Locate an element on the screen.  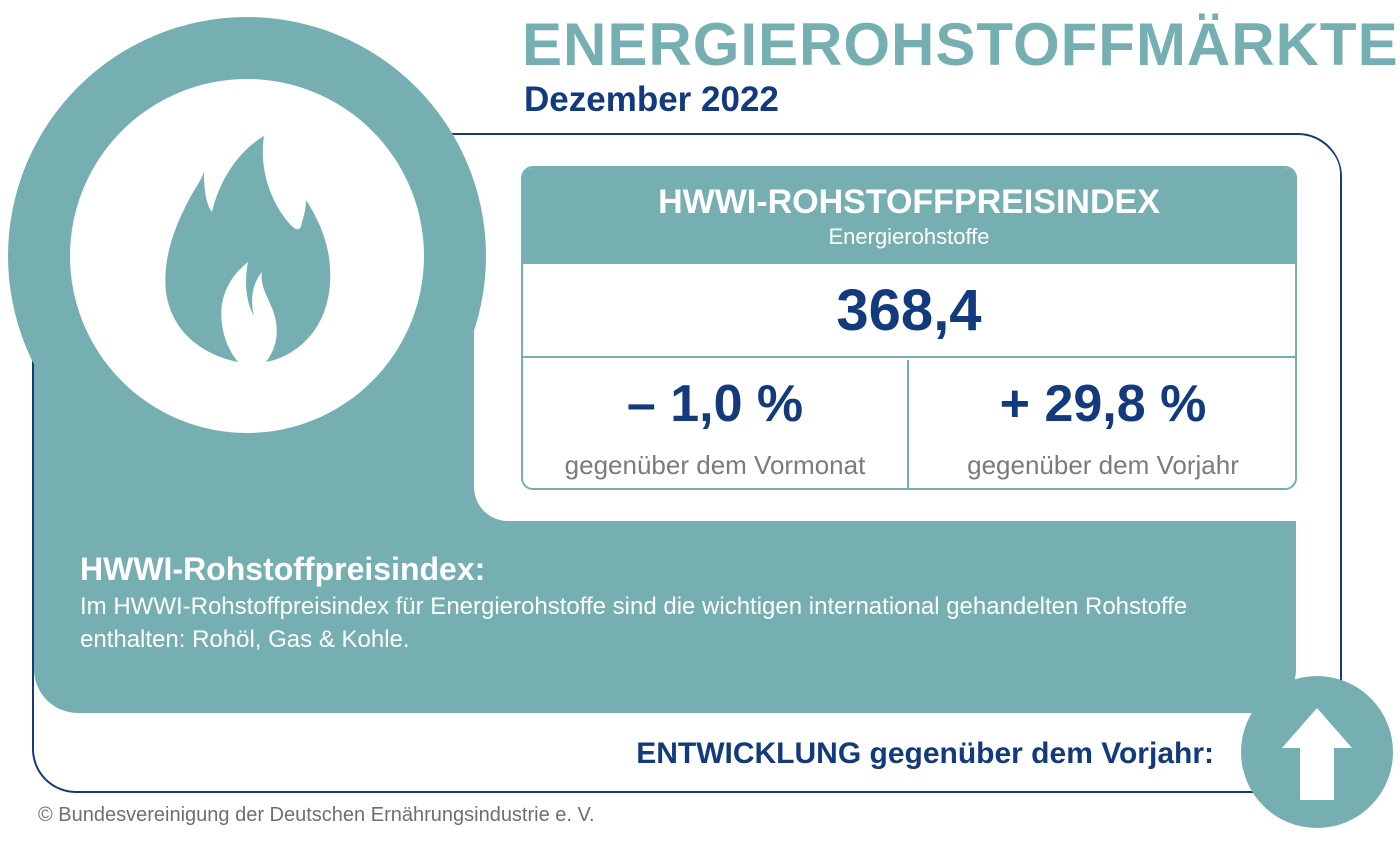
index-header: HWWI-ROHSTOFFPREISINDEX Energierohstoffe is located at coordinates (909, 216).